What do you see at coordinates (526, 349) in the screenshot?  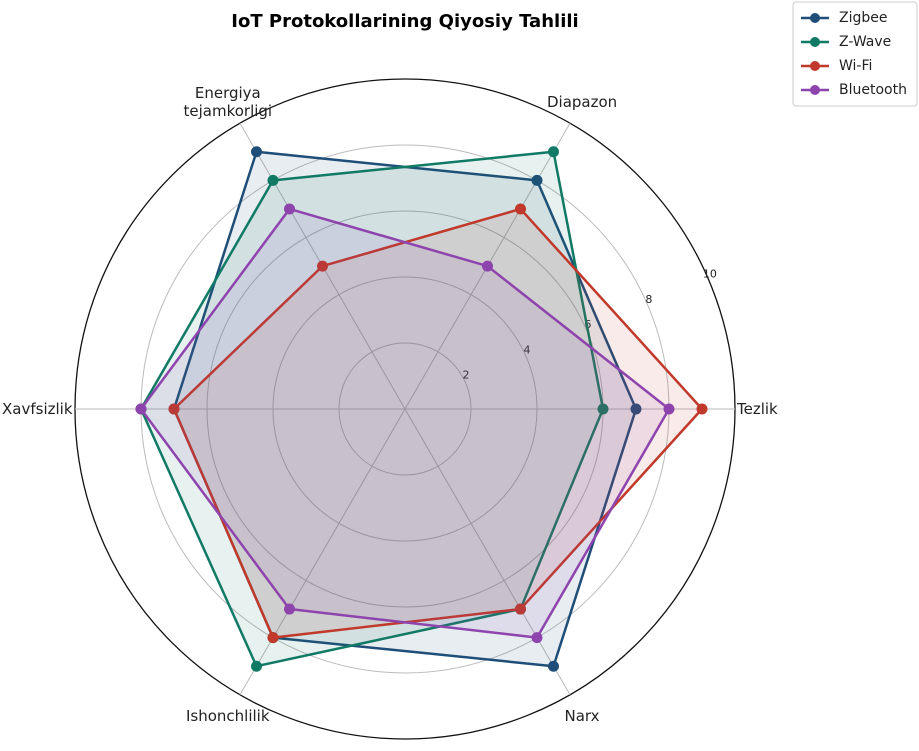 I see `r-tick-label: 4` at bounding box center [526, 349].